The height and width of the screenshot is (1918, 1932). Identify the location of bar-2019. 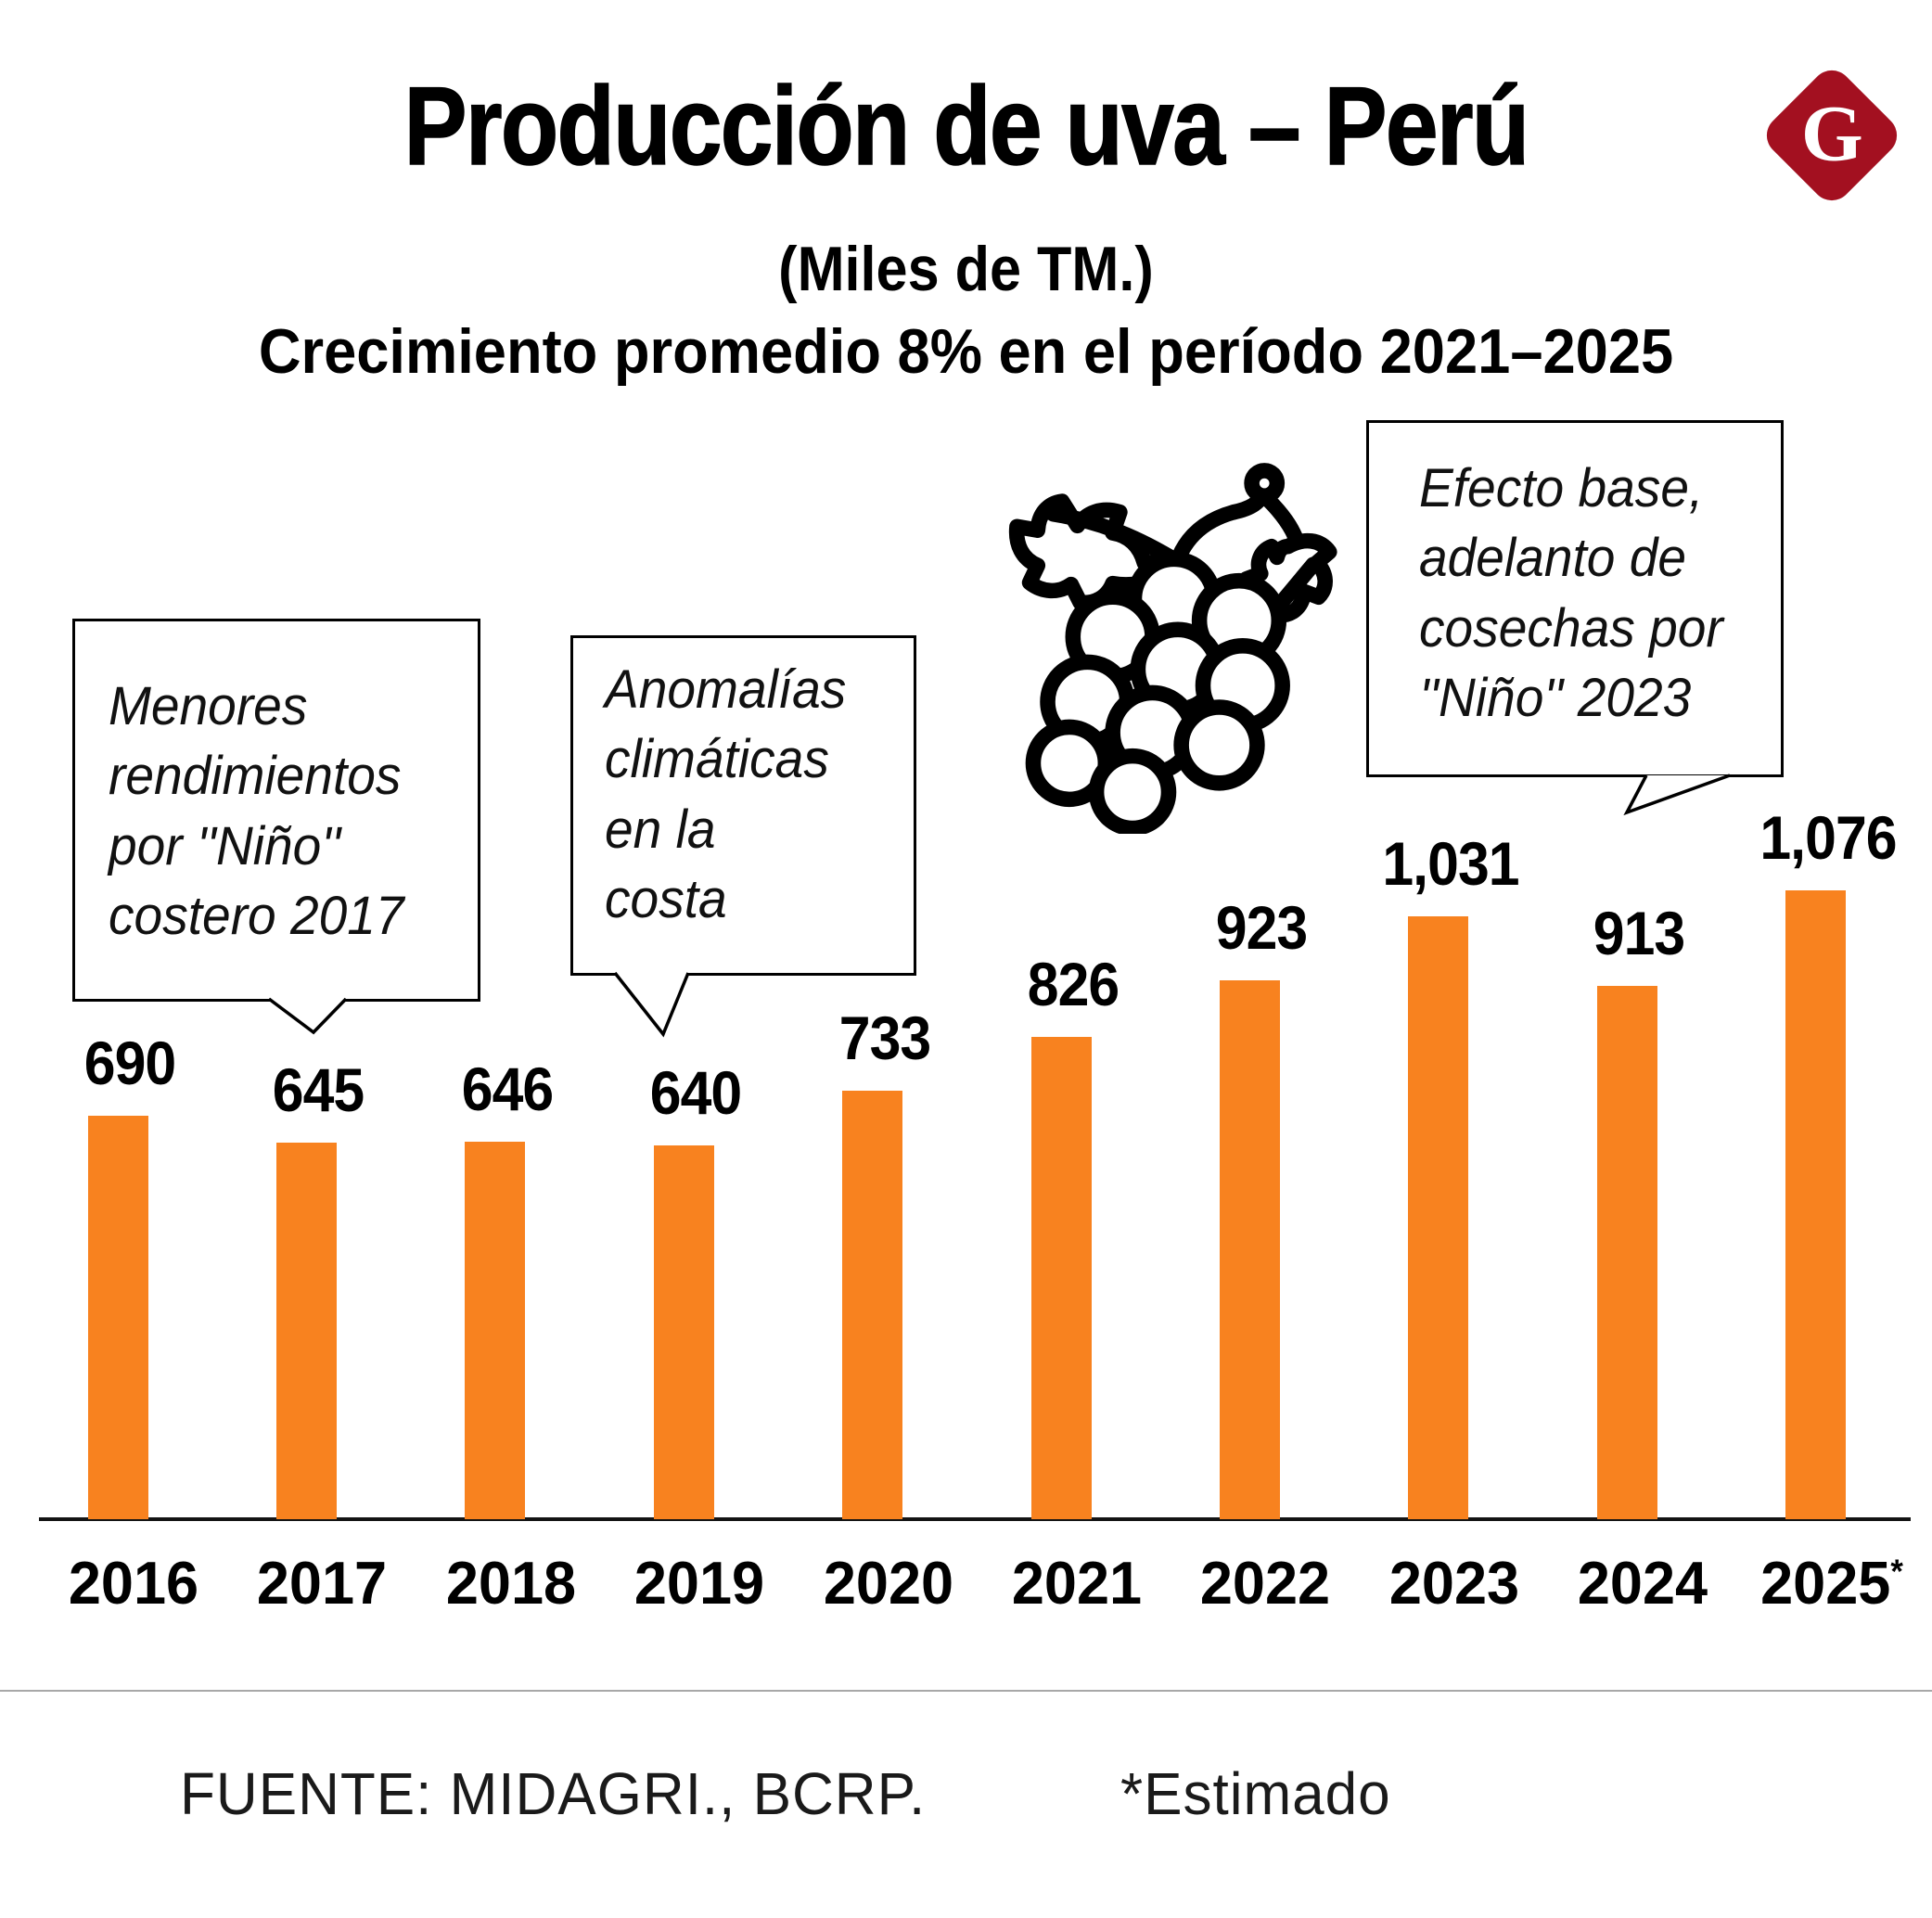
(684, 1332).